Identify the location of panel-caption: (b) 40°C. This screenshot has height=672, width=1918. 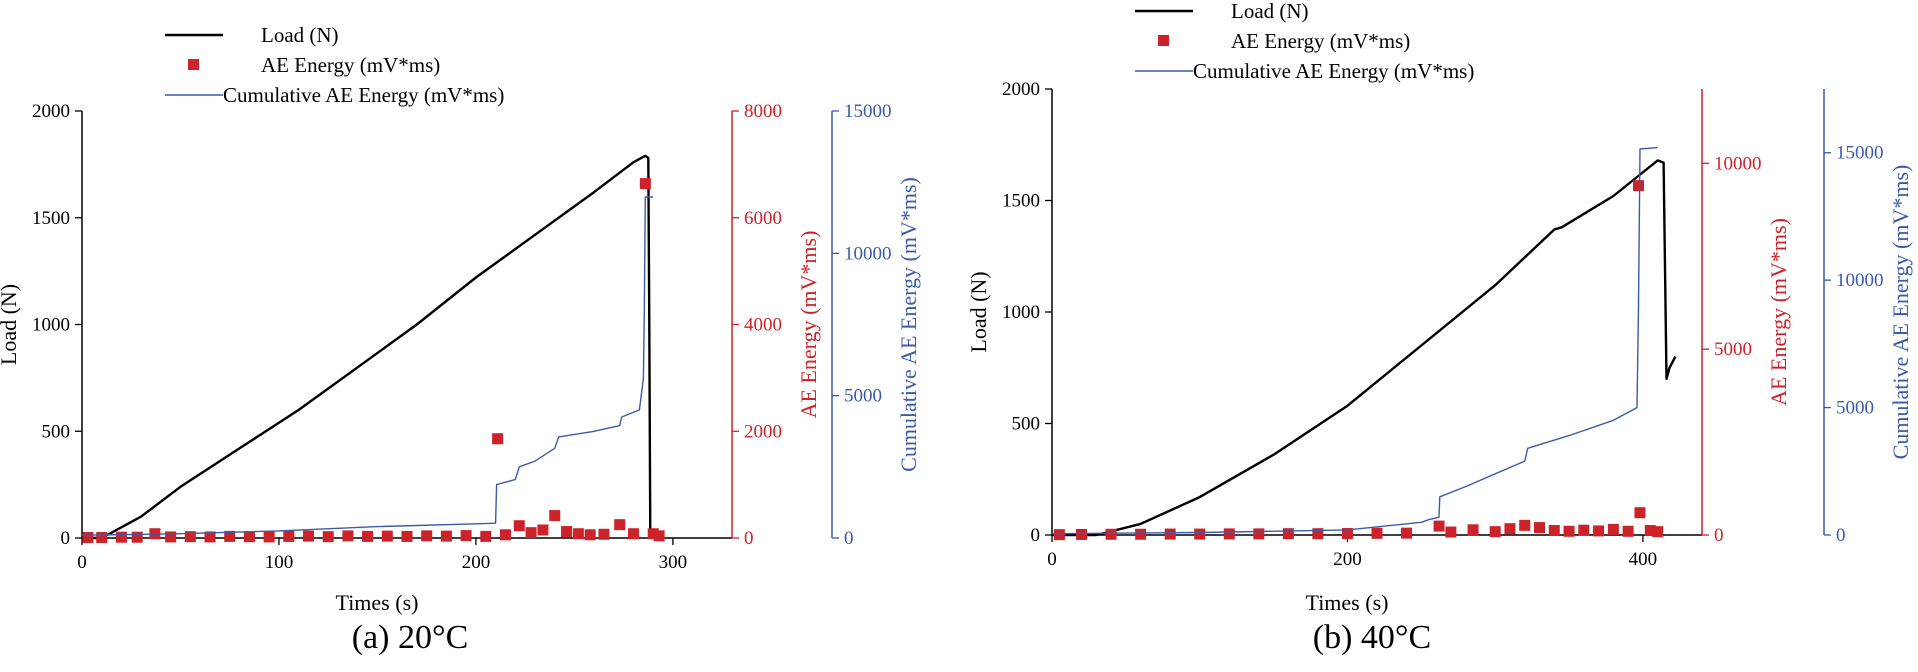
(1372, 637).